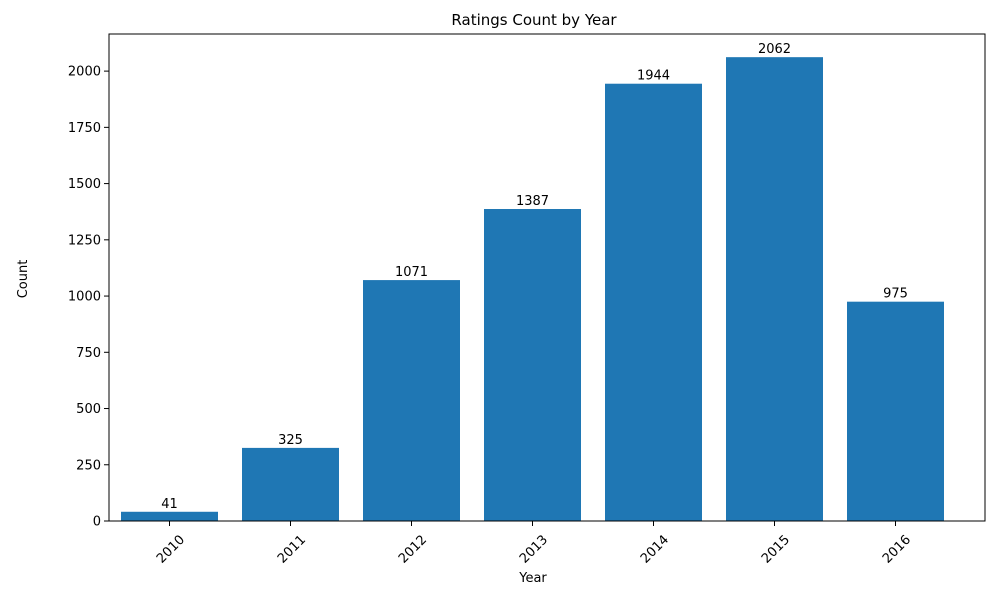 This screenshot has height=604, width=1000. I want to click on bar-2013, so click(532, 365).